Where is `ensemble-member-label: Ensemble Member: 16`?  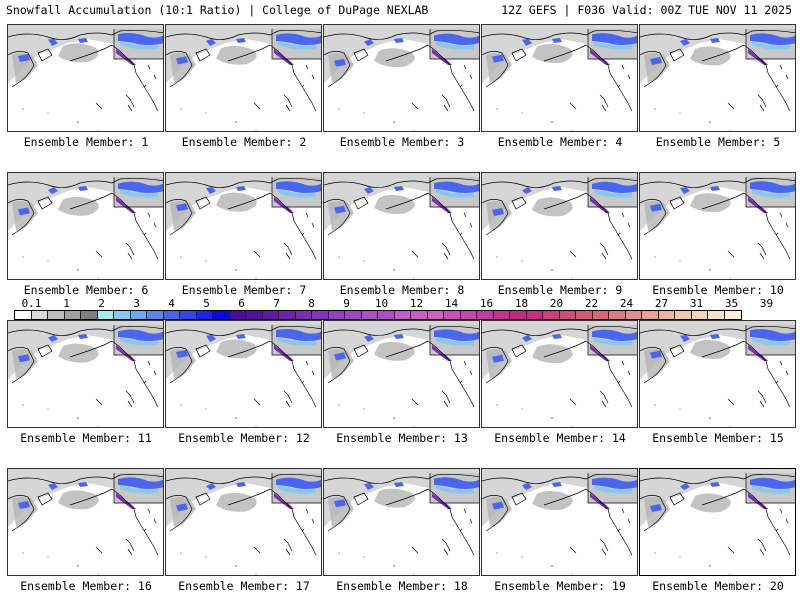 ensemble-member-label: Ensemble Member: 16 is located at coordinates (86, 586).